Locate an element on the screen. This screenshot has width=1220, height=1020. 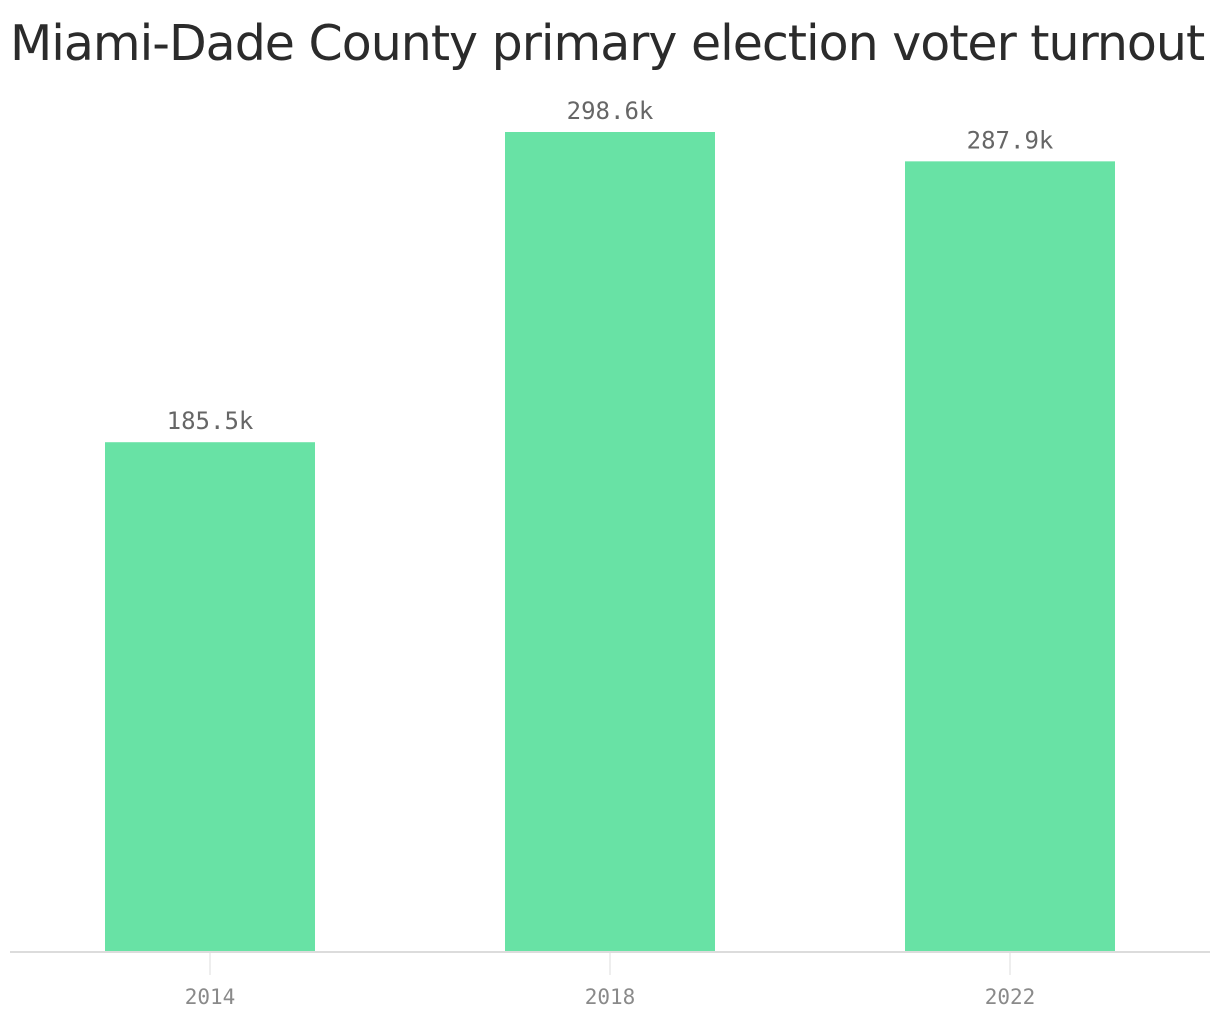
bar-2022 is located at coordinates (1010, 556).